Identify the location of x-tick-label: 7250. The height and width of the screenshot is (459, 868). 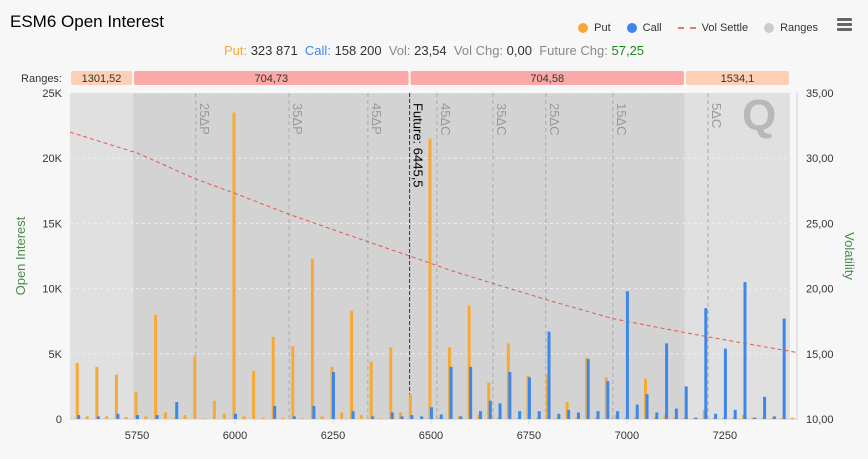
(725, 436).